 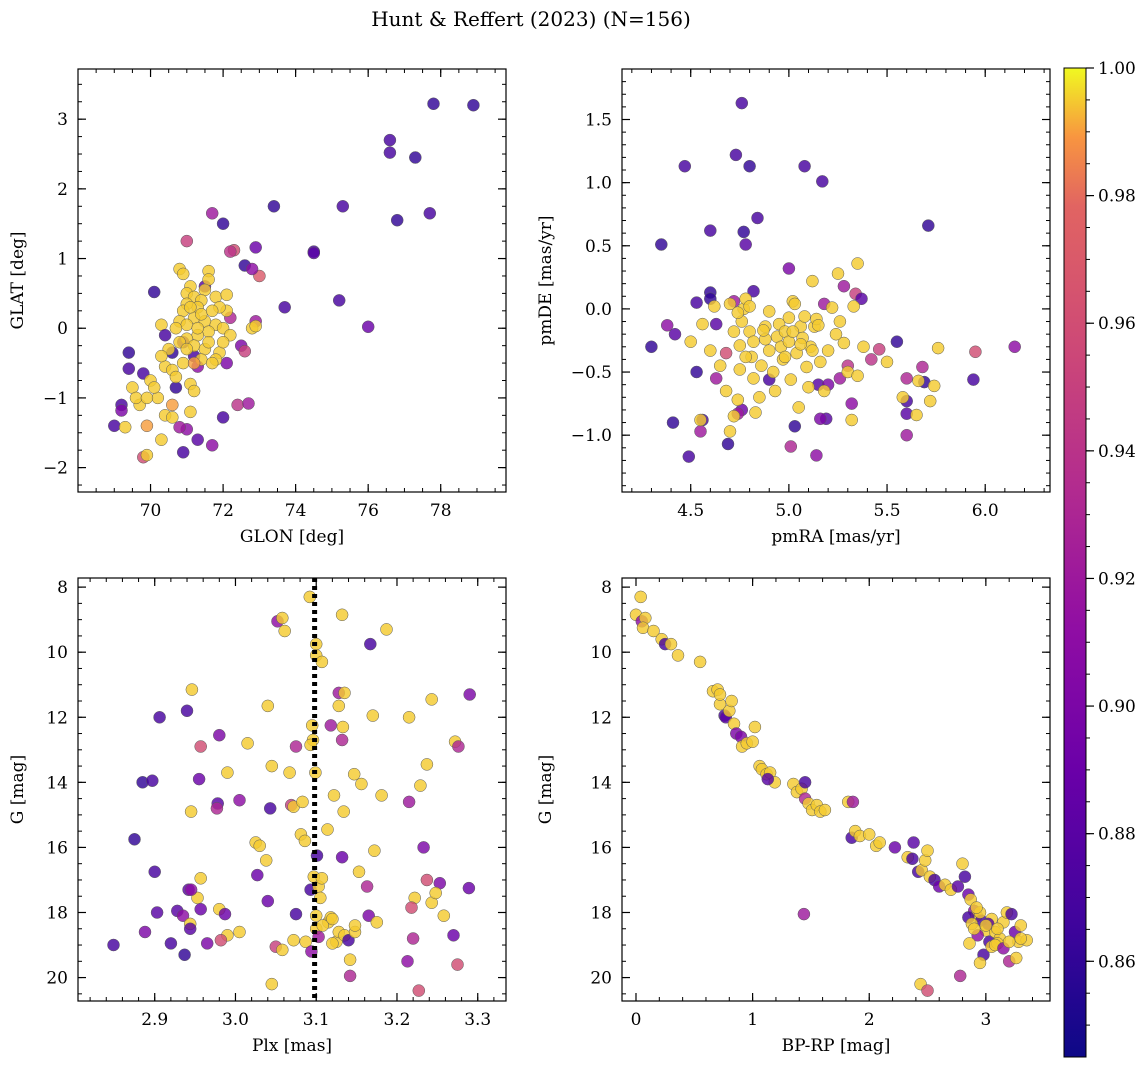 What do you see at coordinates (18, 280) in the screenshot?
I see `y-axis-label: GLAT [deg]` at bounding box center [18, 280].